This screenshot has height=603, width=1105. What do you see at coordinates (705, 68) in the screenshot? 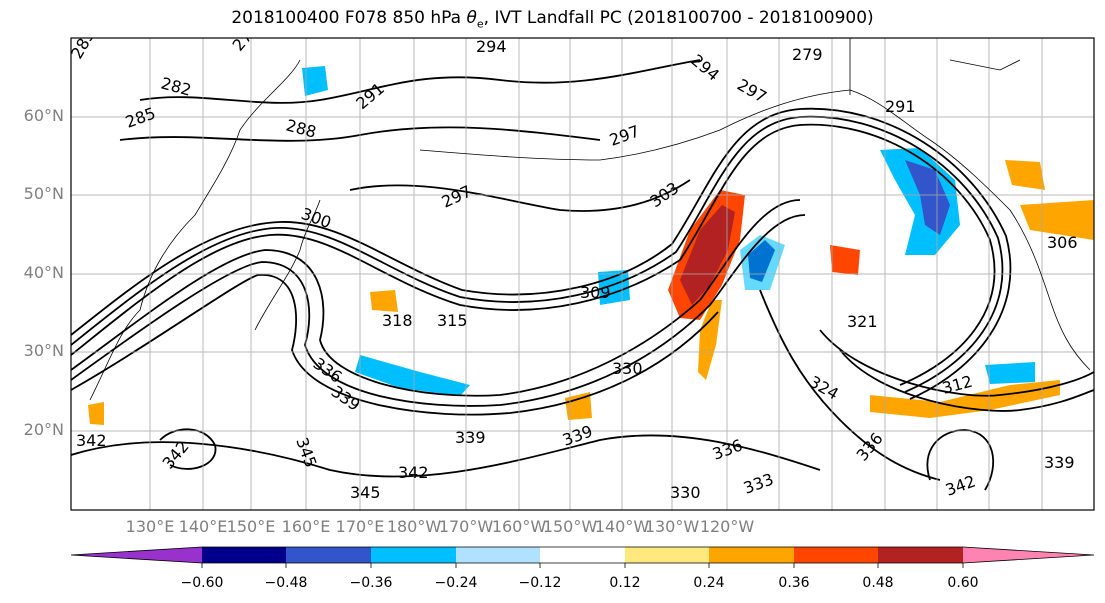
I see `contour-label: 294` at bounding box center [705, 68].